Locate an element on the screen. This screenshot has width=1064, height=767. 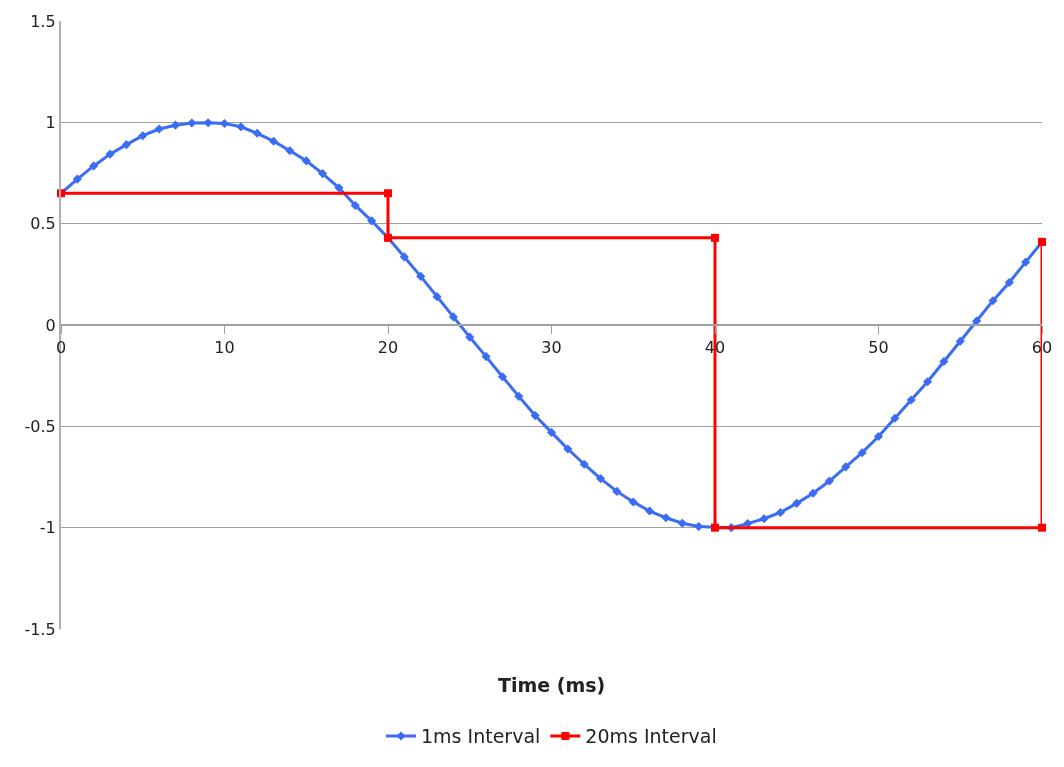
x-tick-label: 10 is located at coordinates (224, 347).